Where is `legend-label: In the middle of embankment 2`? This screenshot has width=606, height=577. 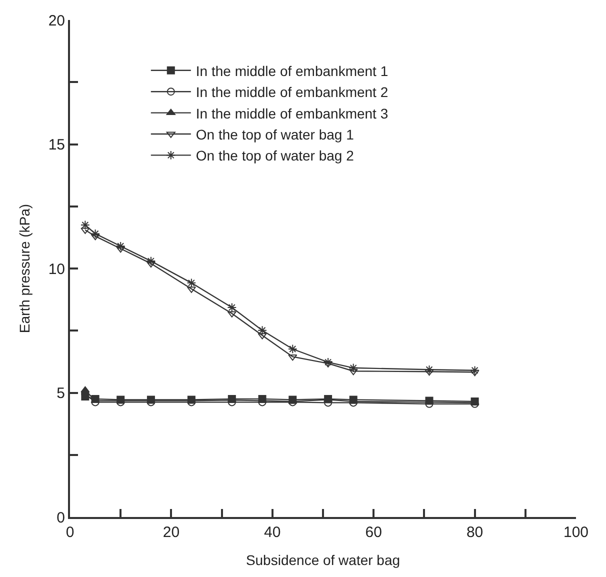 legend-label: In the middle of embankment 2 is located at coordinates (292, 92).